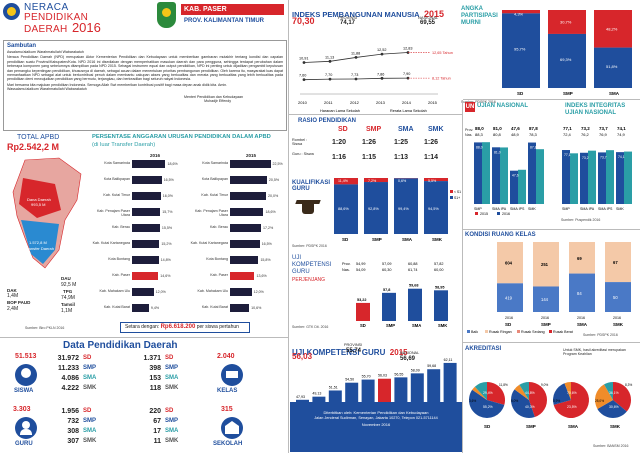 The width and height of the screenshot is (640, 453). Describe the element at coordinates (434, 389) in the screenshot. I see `ukg2-bar` at that location.